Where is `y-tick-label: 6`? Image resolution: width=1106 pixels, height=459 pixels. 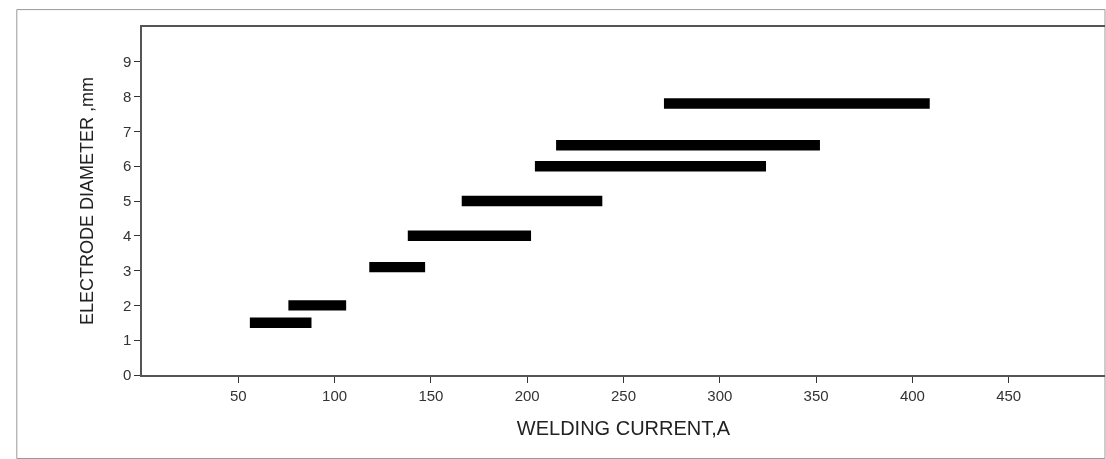 y-tick-label: 6 is located at coordinates (127, 166).